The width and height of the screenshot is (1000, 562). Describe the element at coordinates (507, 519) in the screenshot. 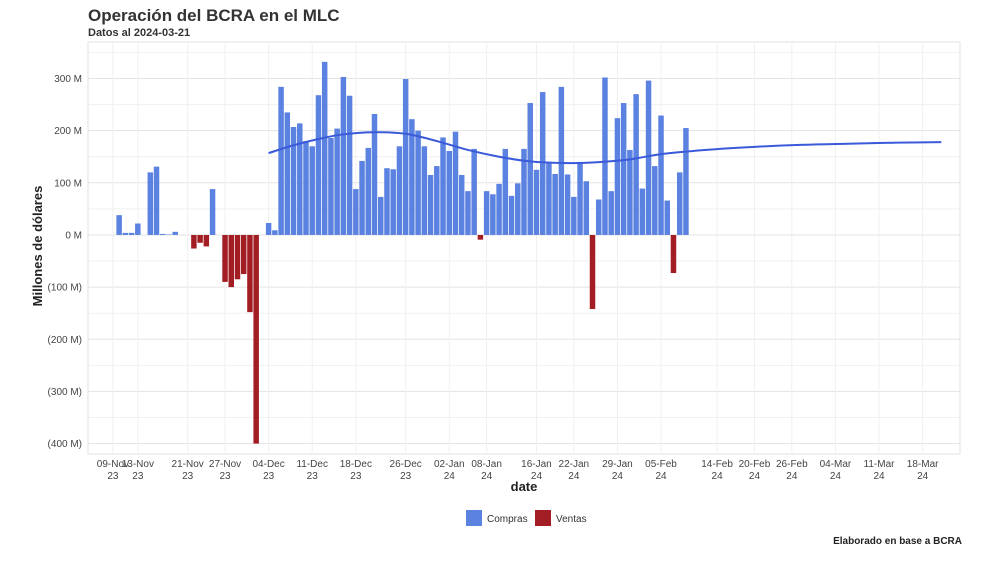

I see `legend-label-compras: Compras` at that location.